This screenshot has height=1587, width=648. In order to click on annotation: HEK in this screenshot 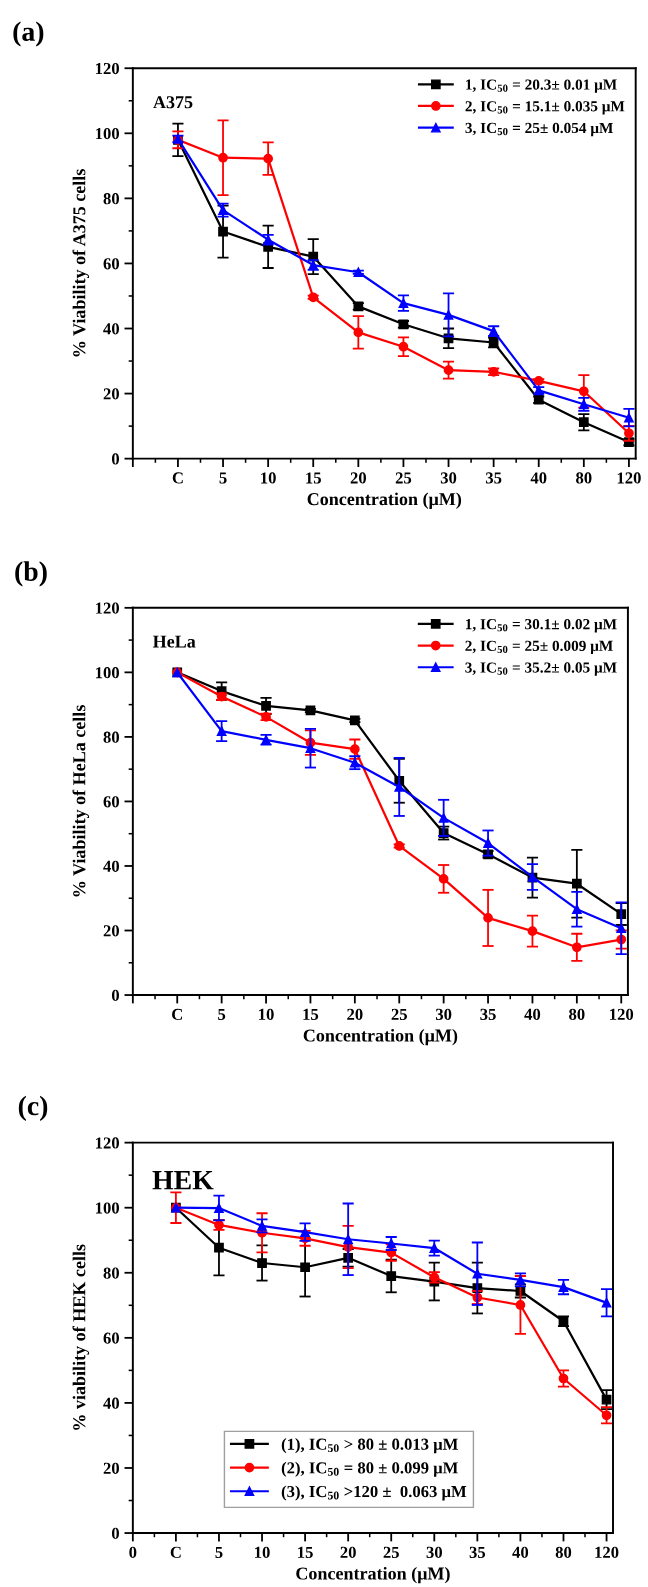, I will do `click(183, 1180)`.